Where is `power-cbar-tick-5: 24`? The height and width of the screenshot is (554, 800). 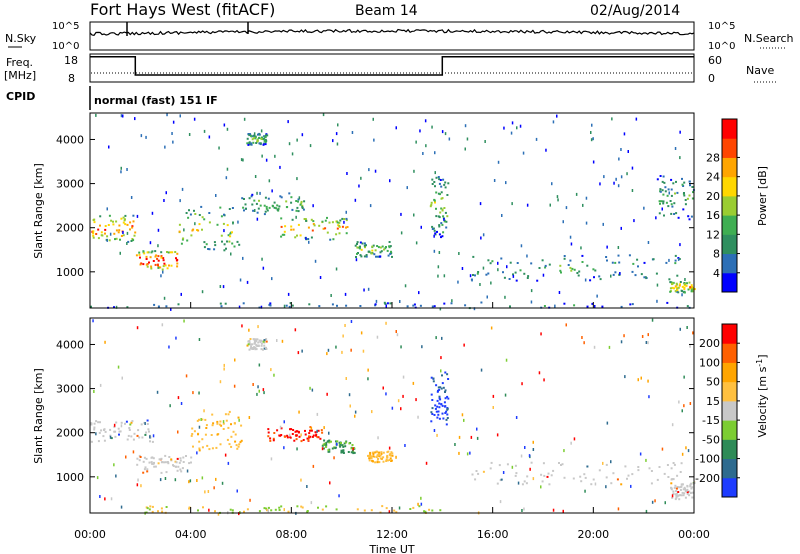
power-cbar-tick-5: 24 is located at coordinates (713, 177).